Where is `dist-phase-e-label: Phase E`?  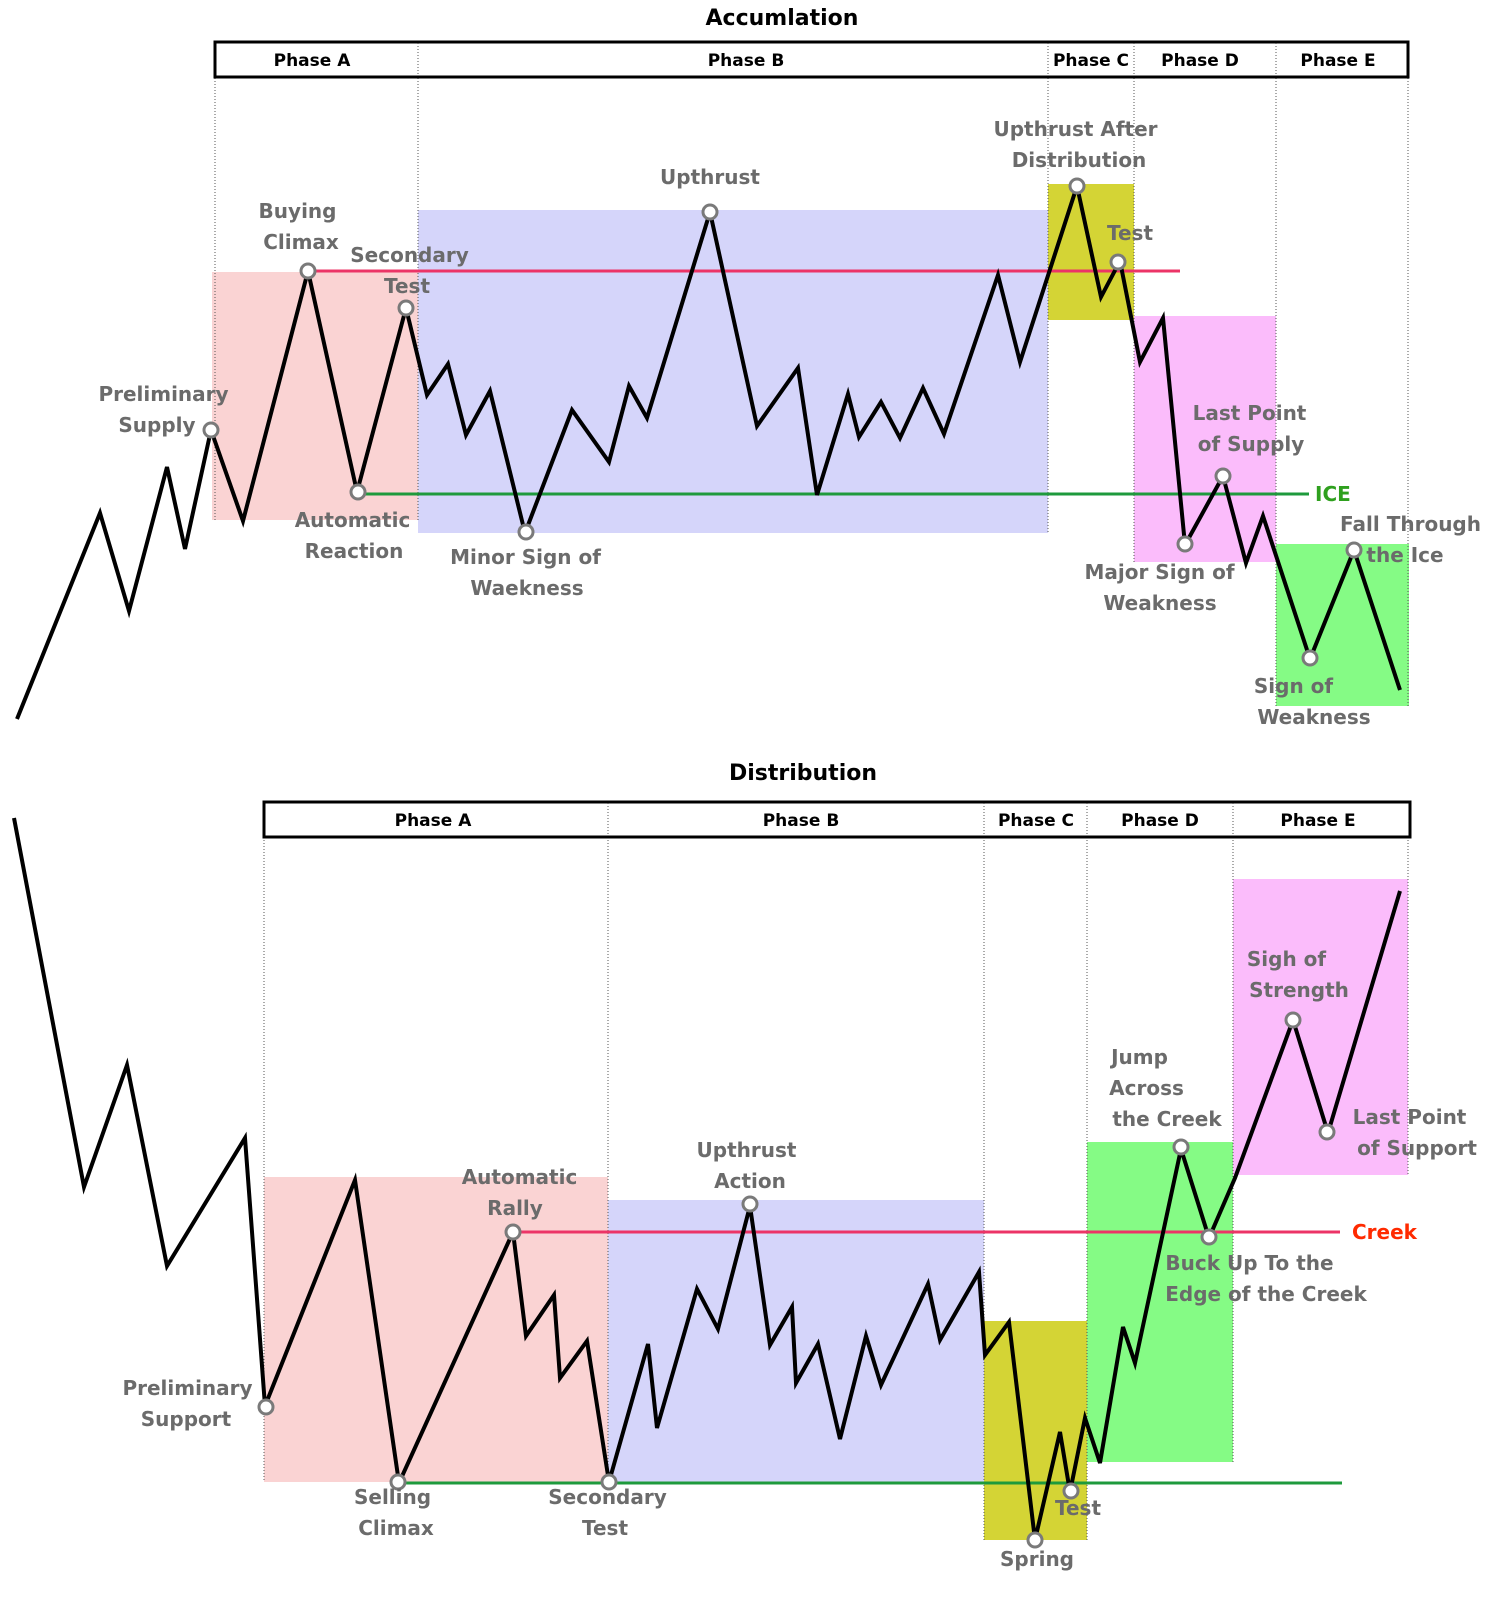
dist-phase-e-label: Phase E is located at coordinates (1317, 821).